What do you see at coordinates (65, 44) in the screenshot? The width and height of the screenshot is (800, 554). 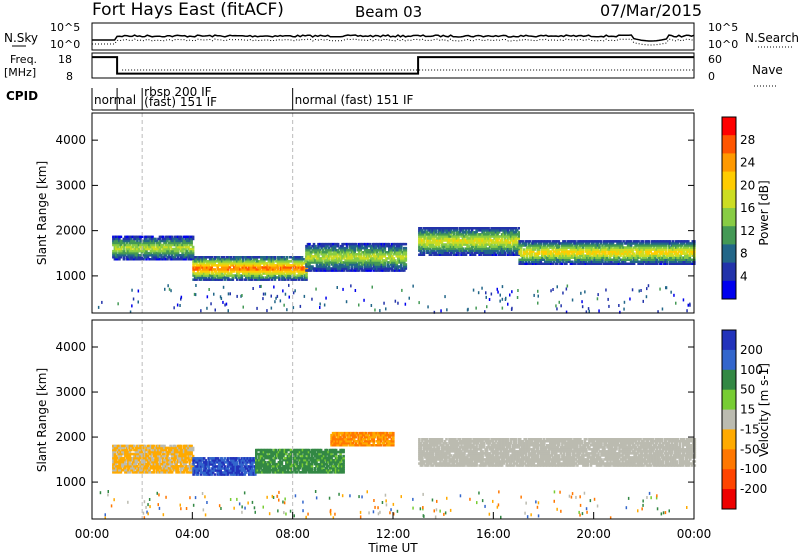 I see `nsky-tick-bottom: 10^0` at bounding box center [65, 44].